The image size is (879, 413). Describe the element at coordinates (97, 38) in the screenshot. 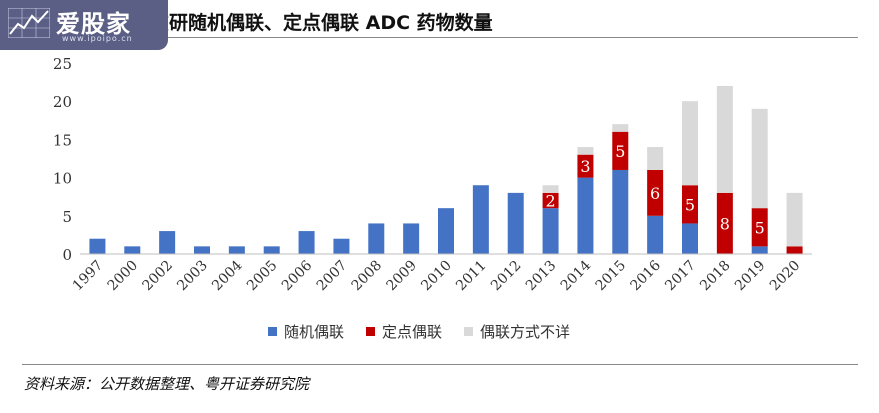

I see `watermark-url: www.ipoipo.cn` at that location.